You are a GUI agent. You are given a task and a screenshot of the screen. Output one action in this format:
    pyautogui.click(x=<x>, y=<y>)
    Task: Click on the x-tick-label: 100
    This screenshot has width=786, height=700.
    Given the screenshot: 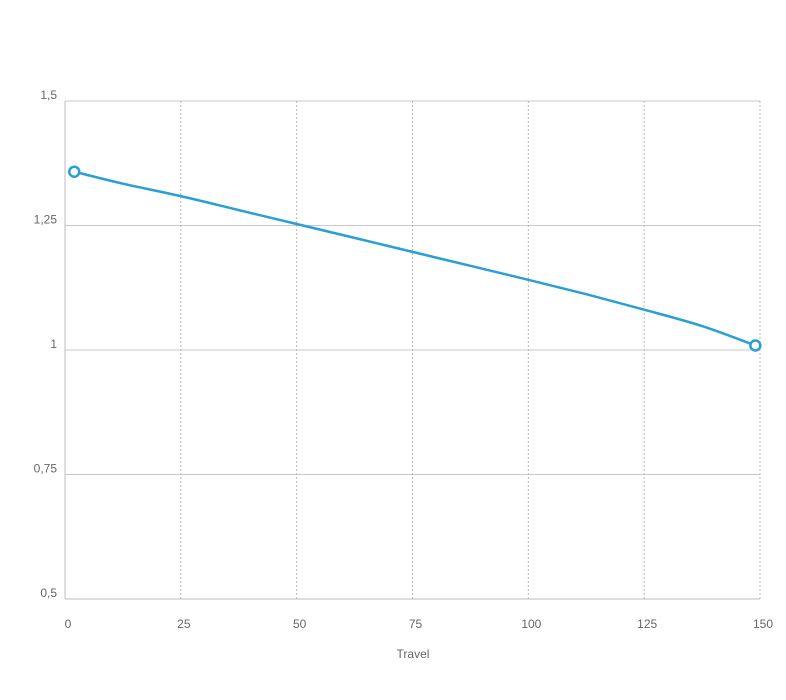 What is the action you would take?
    pyautogui.click(x=531, y=624)
    